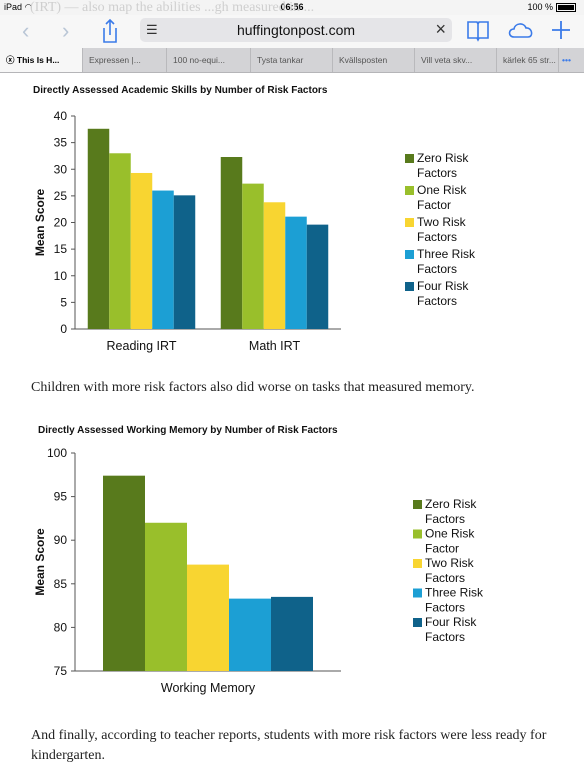 The height and width of the screenshot is (778, 584). I want to click on battery-indicator: 100 %, so click(551, 7).